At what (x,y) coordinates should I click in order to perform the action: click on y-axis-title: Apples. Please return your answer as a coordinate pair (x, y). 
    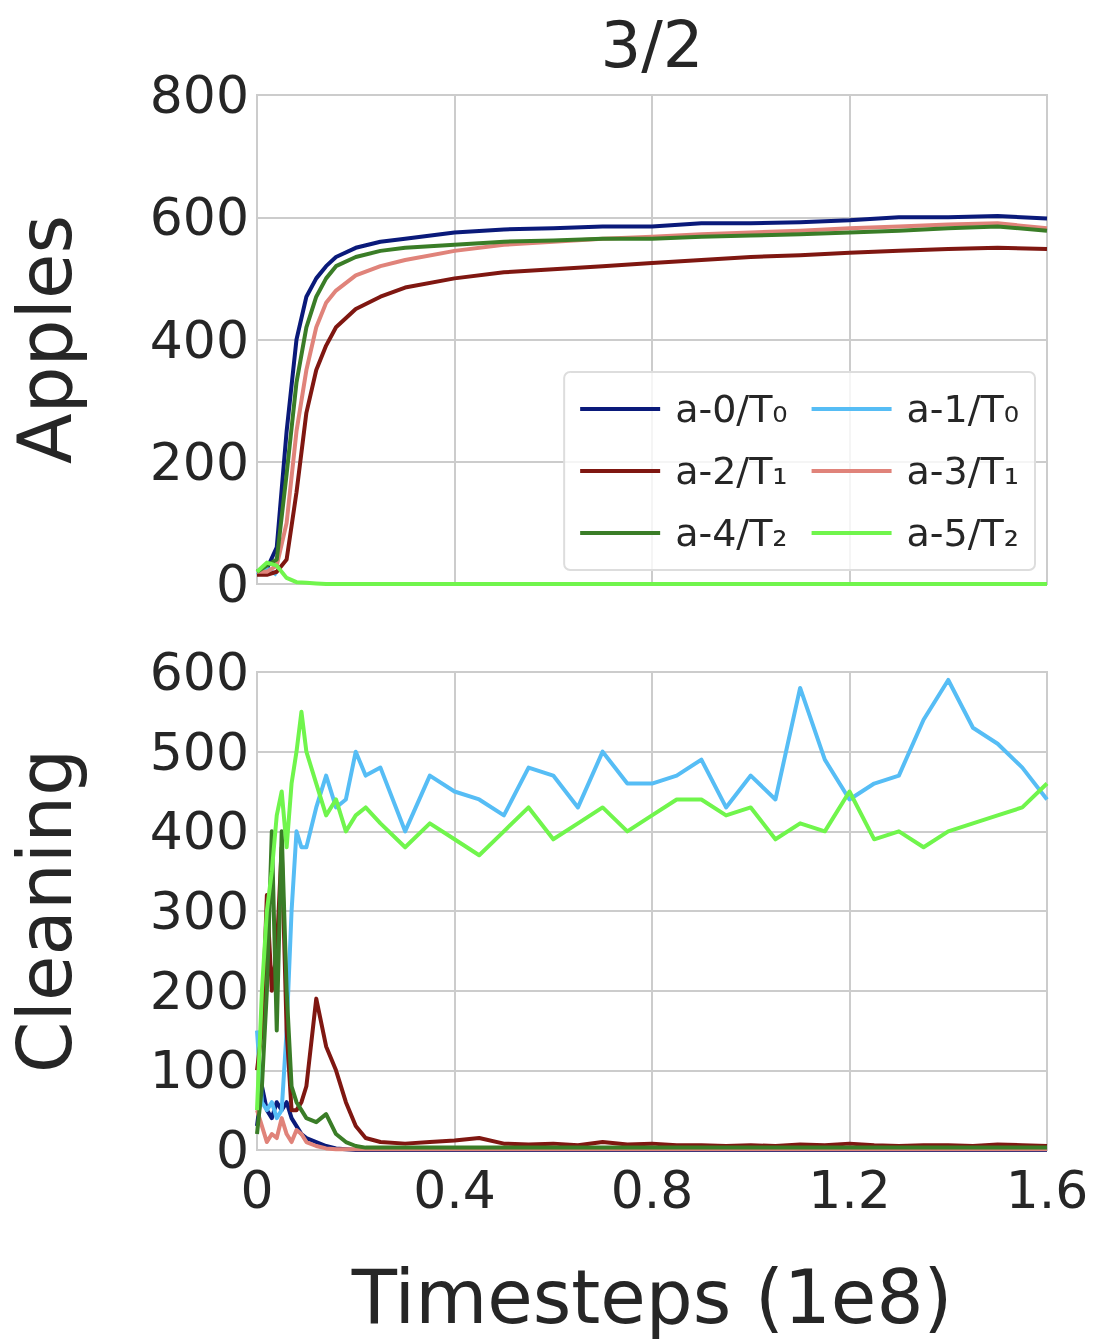
    Looking at the image, I should click on (45, 339).